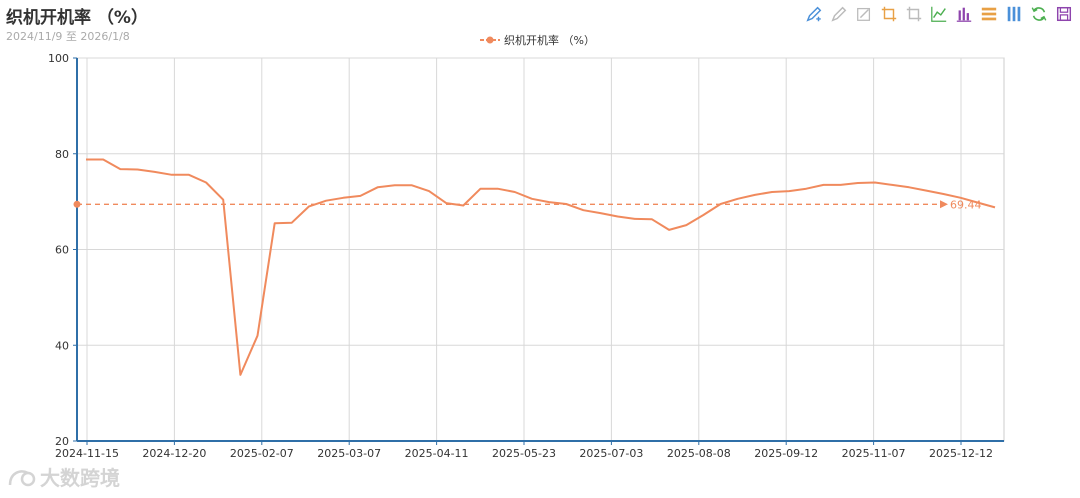 This screenshot has width=1080, height=498. What do you see at coordinates (874, 453) in the screenshot?
I see `x-tick-label: 2025-11-07` at bounding box center [874, 453].